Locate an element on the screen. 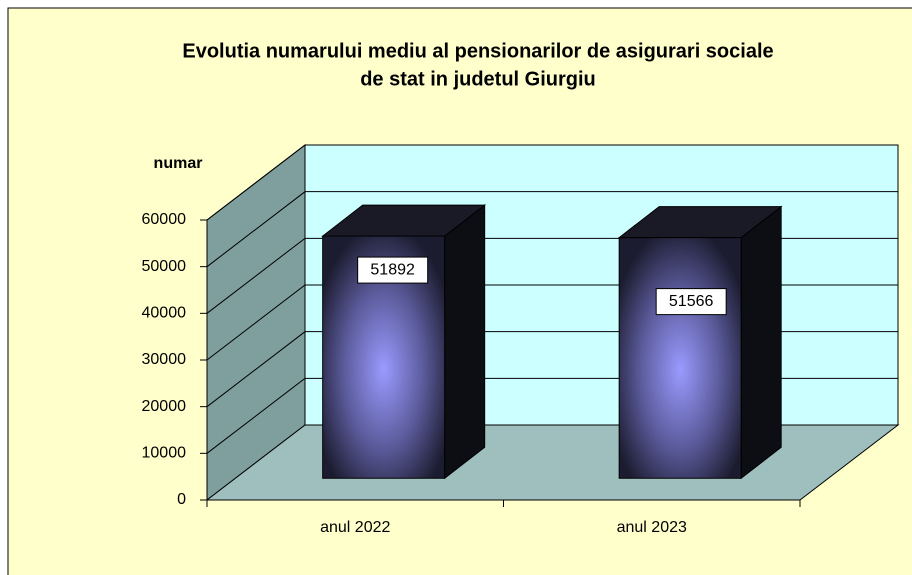 This screenshot has height=575, width=912. floor is located at coordinates (552, 462).